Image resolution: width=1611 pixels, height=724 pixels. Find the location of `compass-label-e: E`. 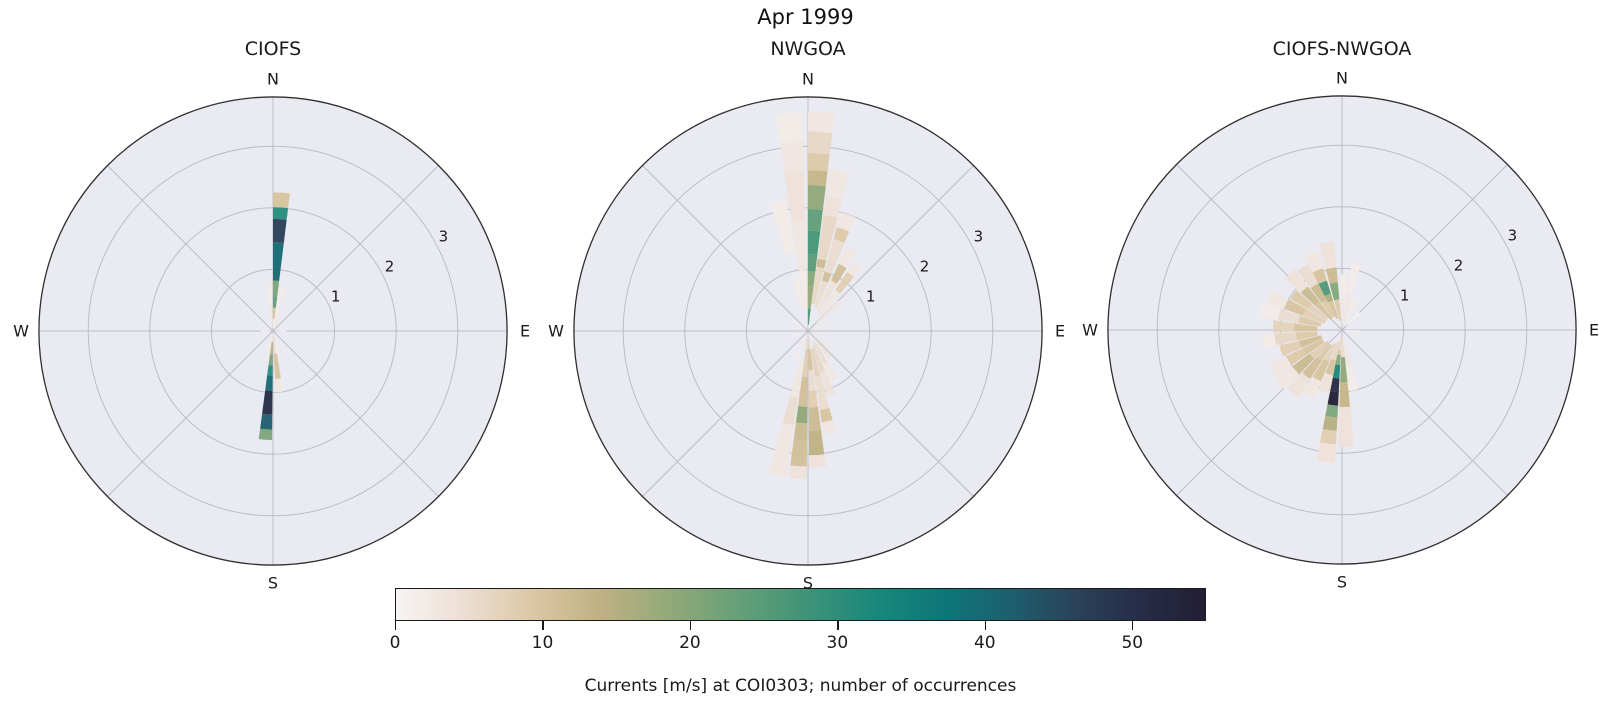

compass-label-e: E is located at coordinates (1060, 331).